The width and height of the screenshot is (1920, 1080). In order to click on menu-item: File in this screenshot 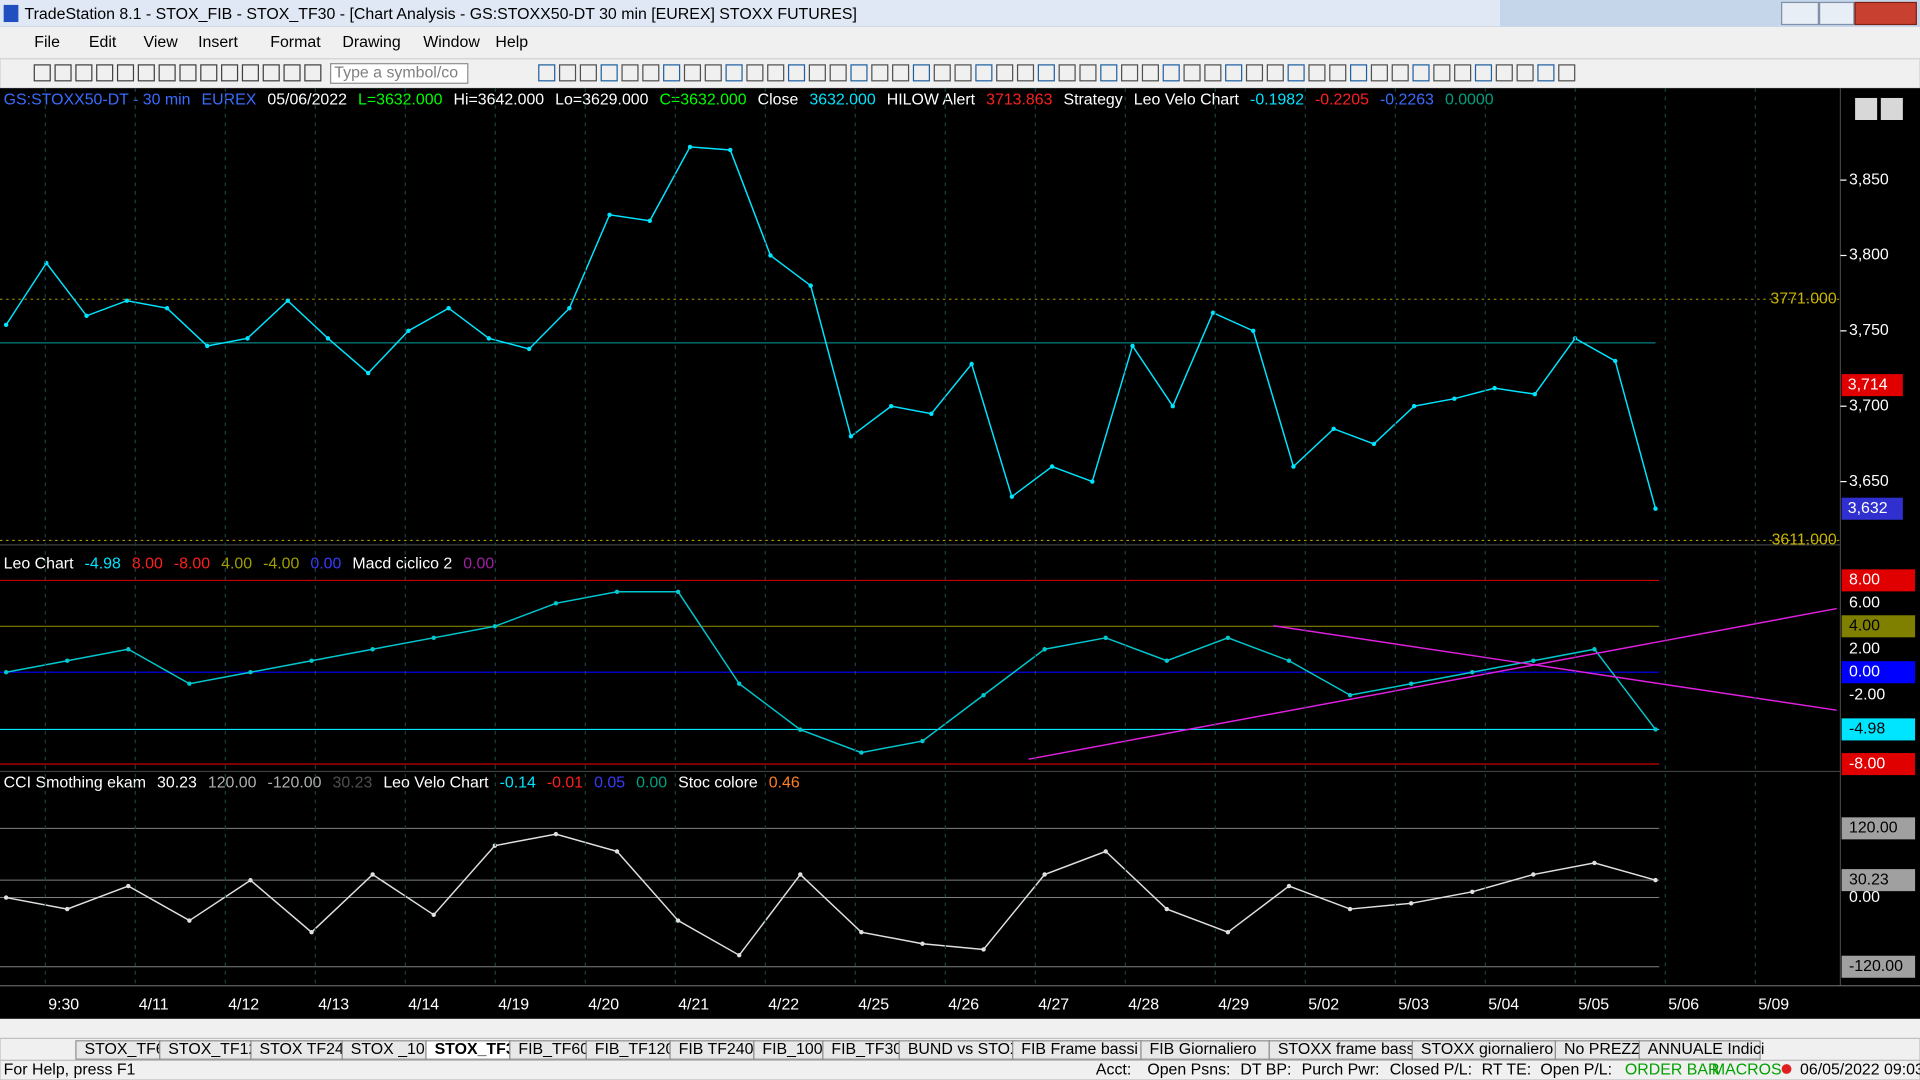, I will do `click(47, 42)`.